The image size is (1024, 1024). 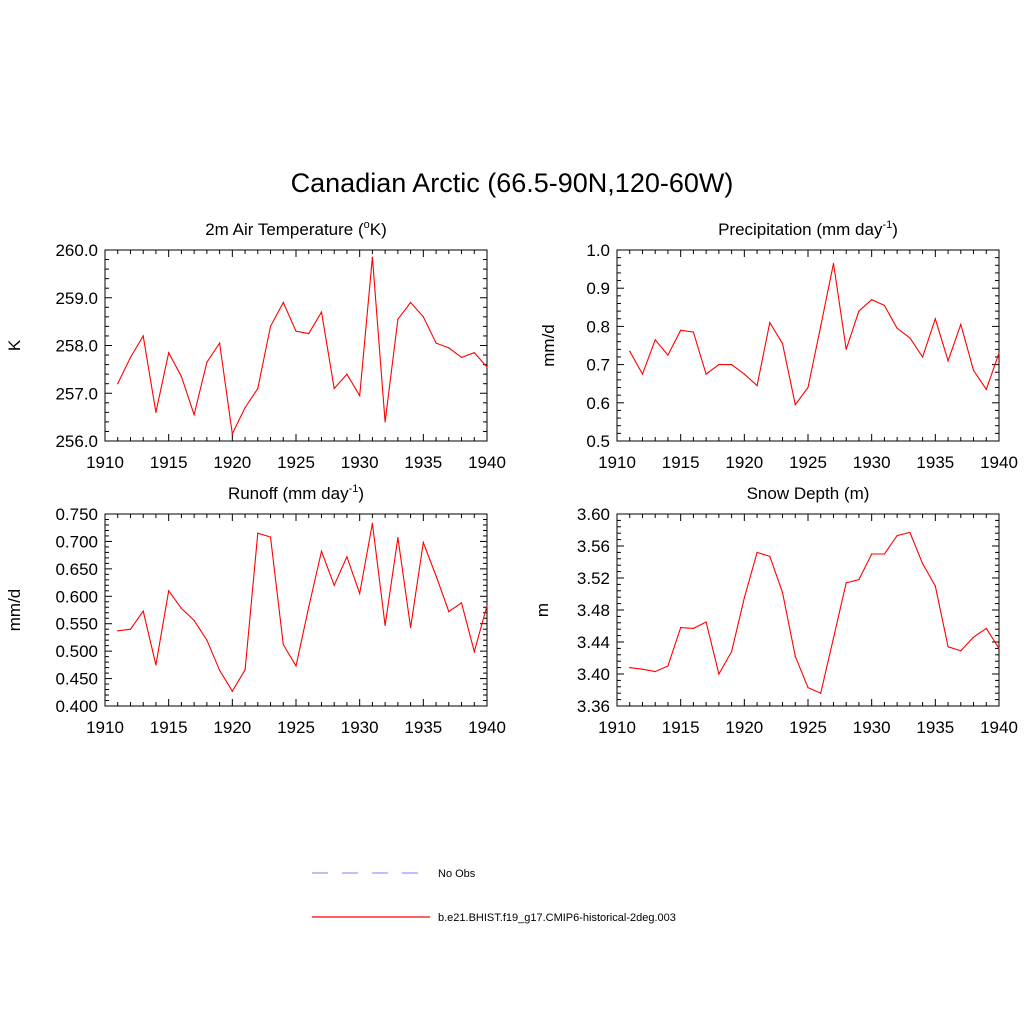 I want to click on y-axis-label: K, so click(x=14, y=345).